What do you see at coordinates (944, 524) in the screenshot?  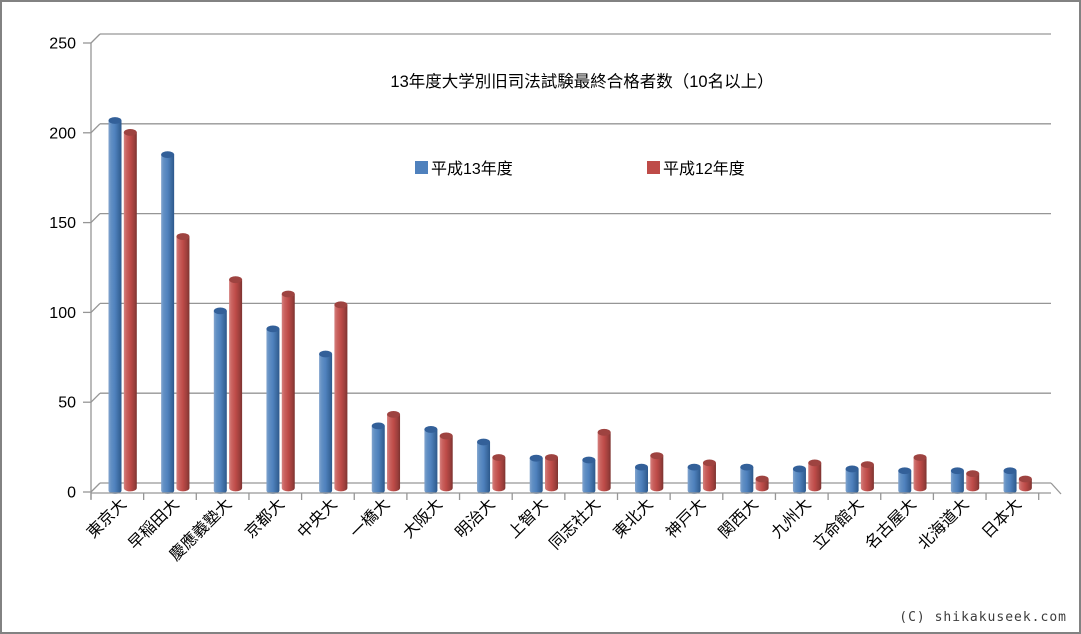 I see `category-axis-label: 北海道大` at bounding box center [944, 524].